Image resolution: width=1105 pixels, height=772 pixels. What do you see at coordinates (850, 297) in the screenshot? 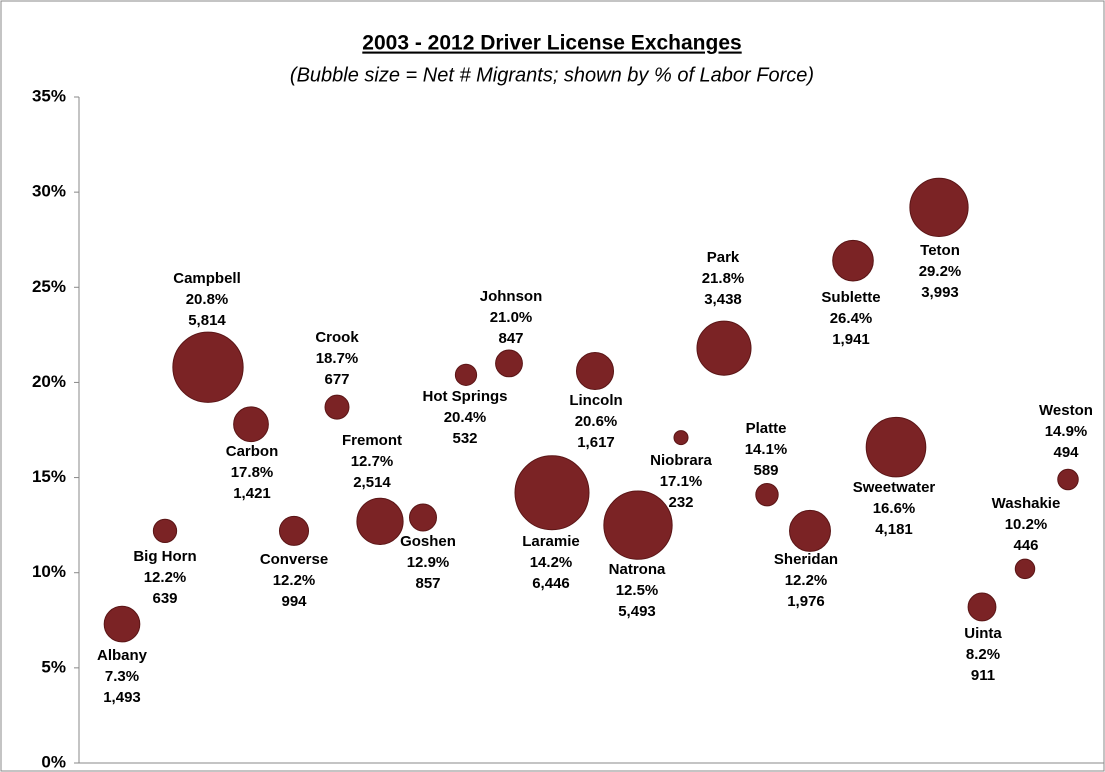
I see `data-label-name: Sublette` at bounding box center [850, 297].